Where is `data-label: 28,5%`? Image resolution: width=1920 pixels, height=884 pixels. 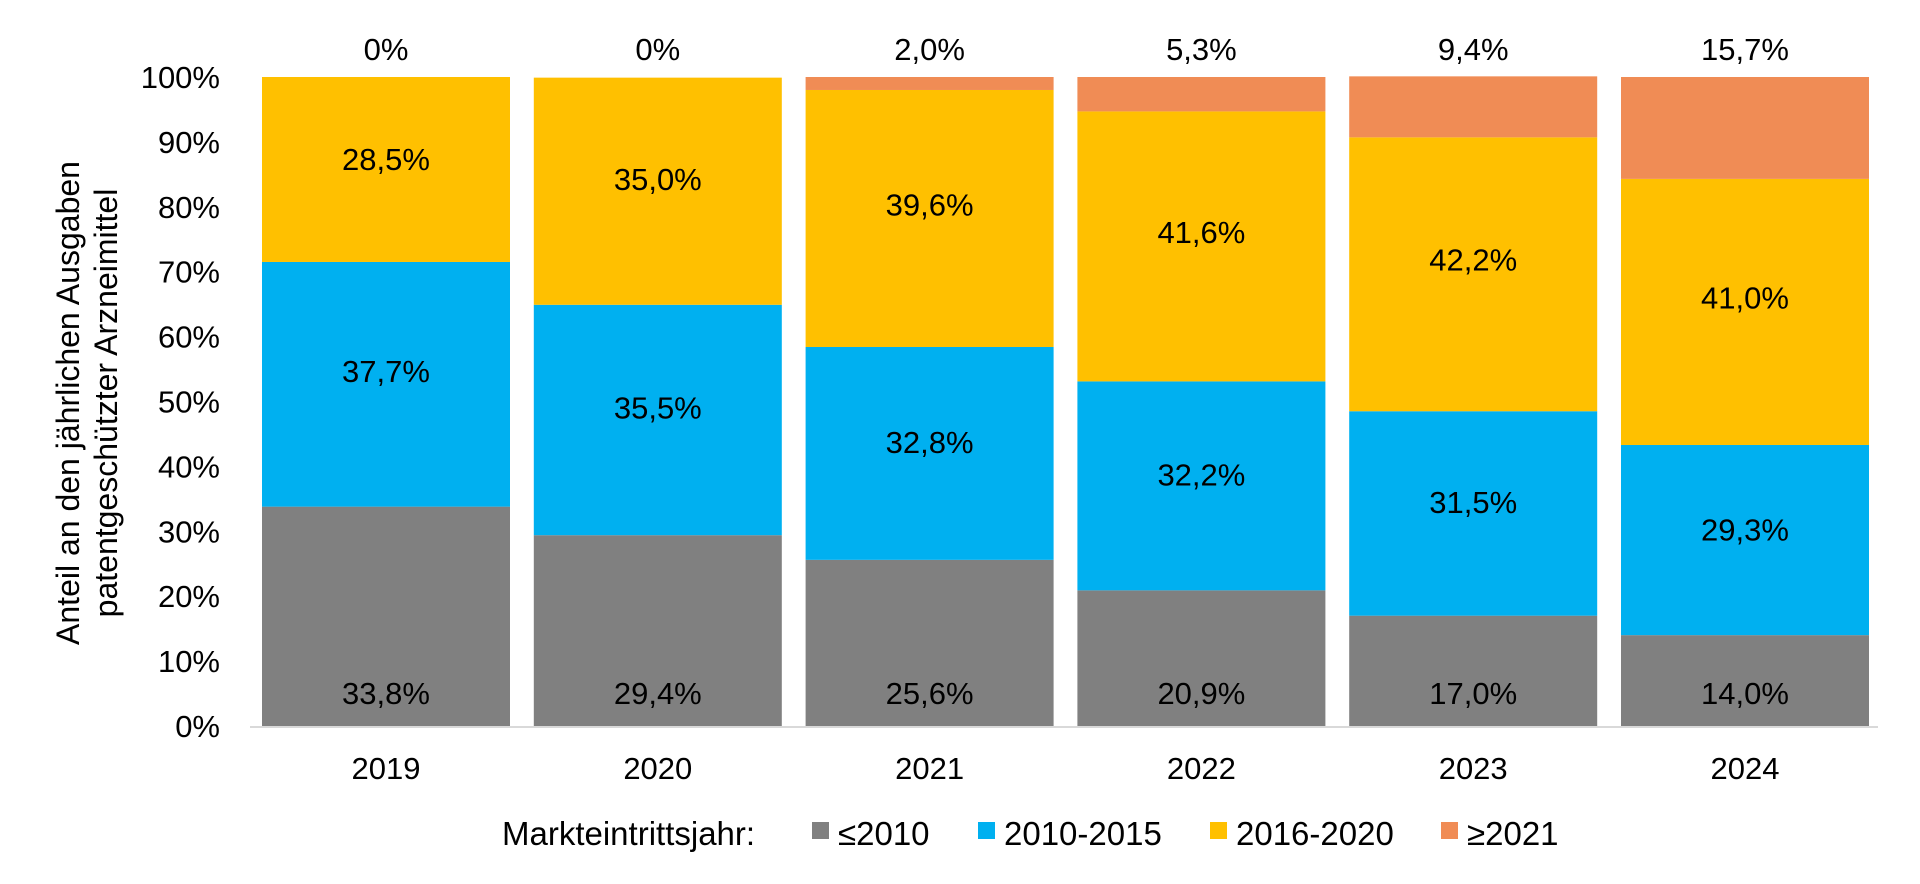 data-label: 28,5% is located at coordinates (386, 159).